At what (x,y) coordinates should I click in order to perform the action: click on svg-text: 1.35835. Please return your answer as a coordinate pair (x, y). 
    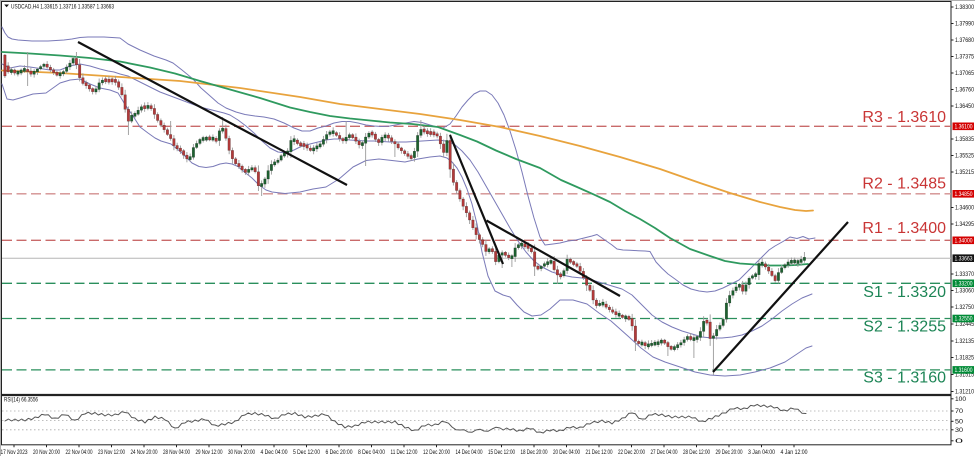
    Looking at the image, I should click on (964, 139).